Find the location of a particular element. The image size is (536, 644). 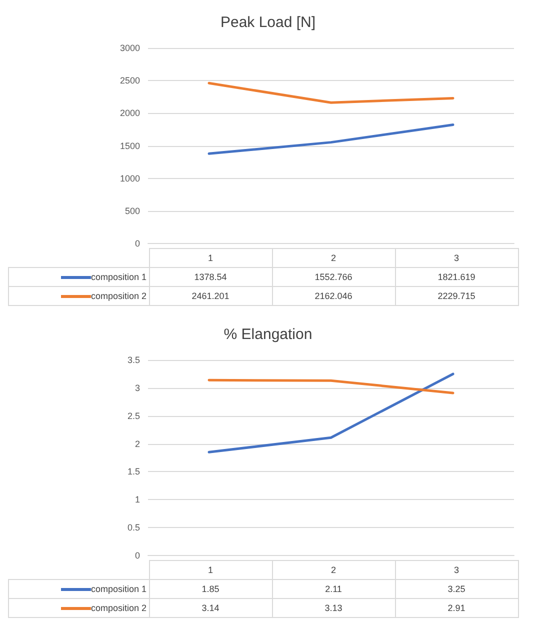

data-label: 3.13 is located at coordinates (333, 608).